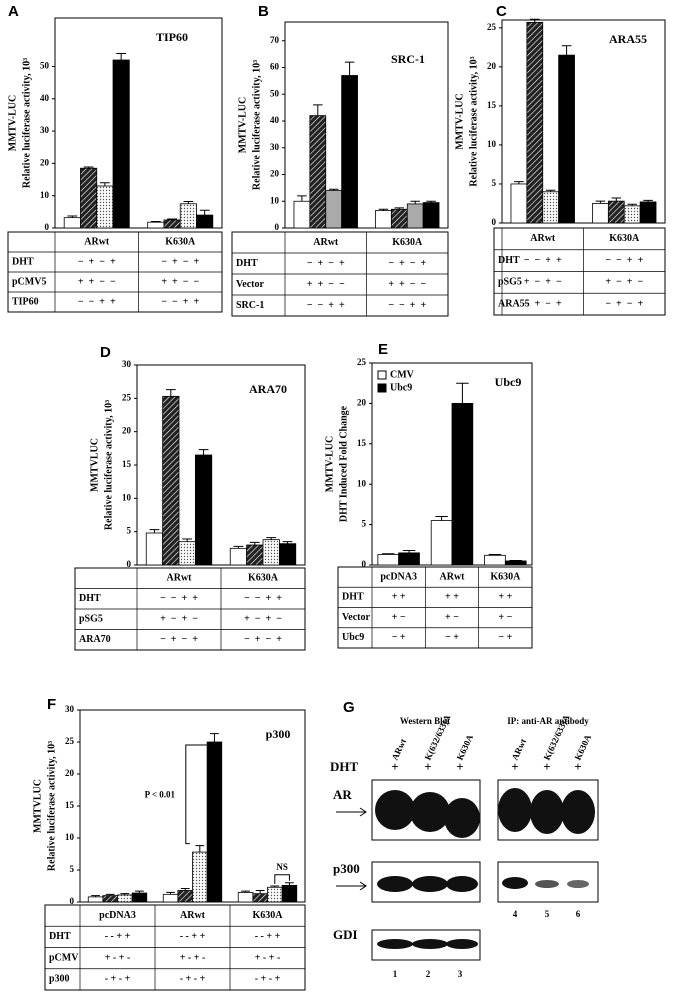 This screenshot has width=682, height=997. What do you see at coordinates (172, 37) in the screenshot?
I see `chart-title: TIP60` at bounding box center [172, 37].